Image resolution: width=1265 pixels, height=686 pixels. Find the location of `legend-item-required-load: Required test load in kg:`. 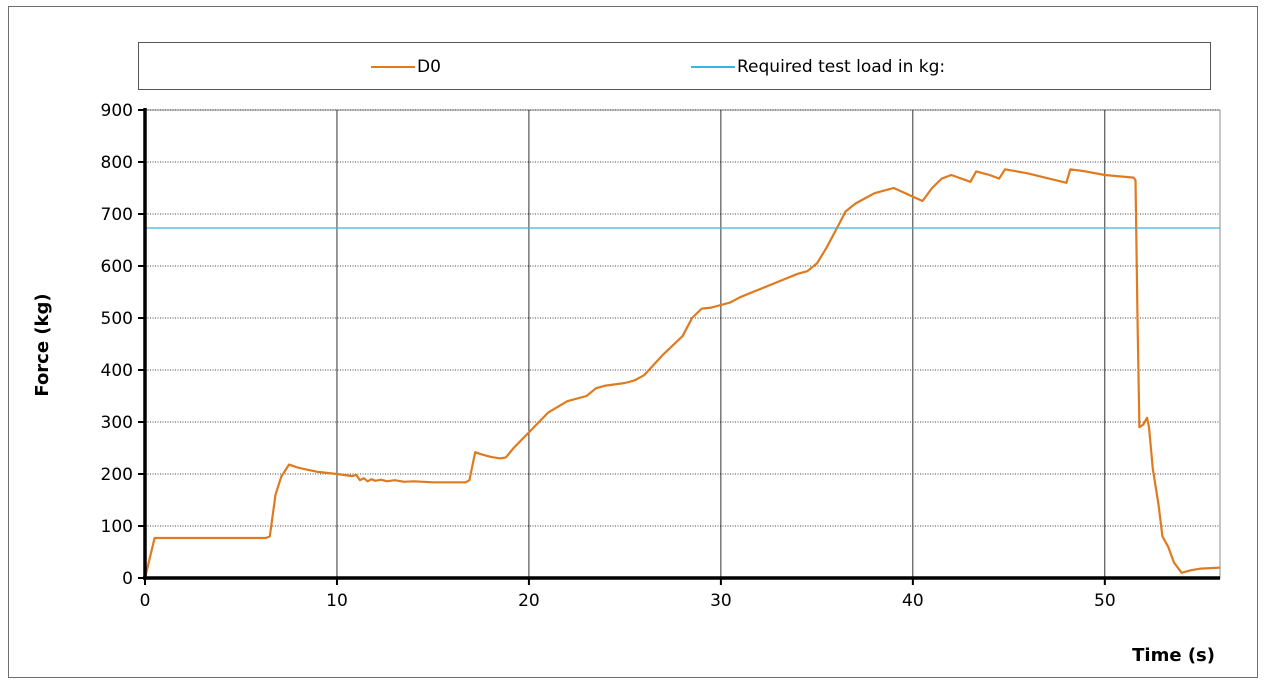

legend-item-required-load: Required test load in kg: is located at coordinates (818, 67).